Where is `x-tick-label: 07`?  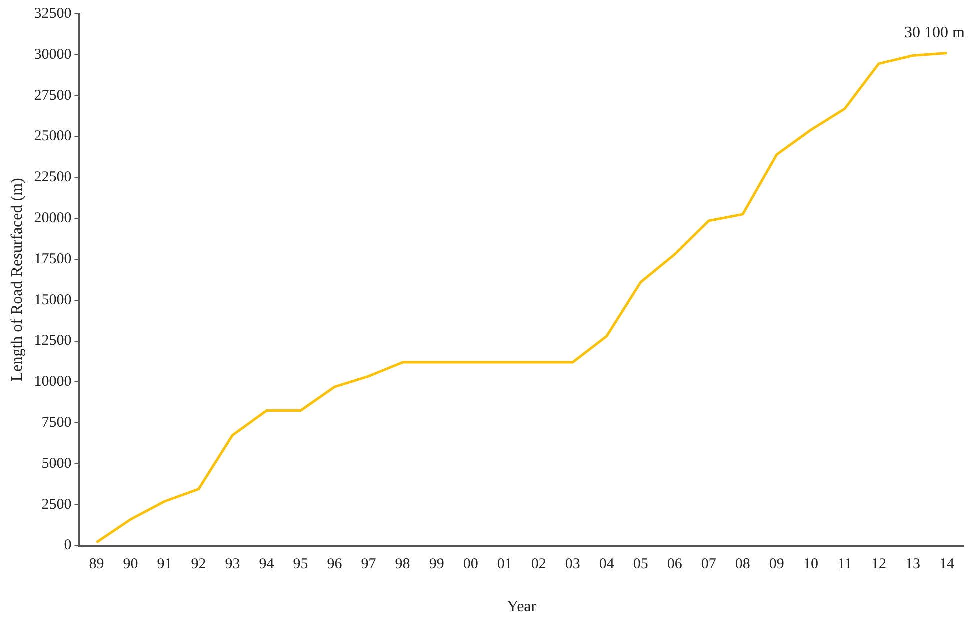 x-tick-label: 07 is located at coordinates (709, 564).